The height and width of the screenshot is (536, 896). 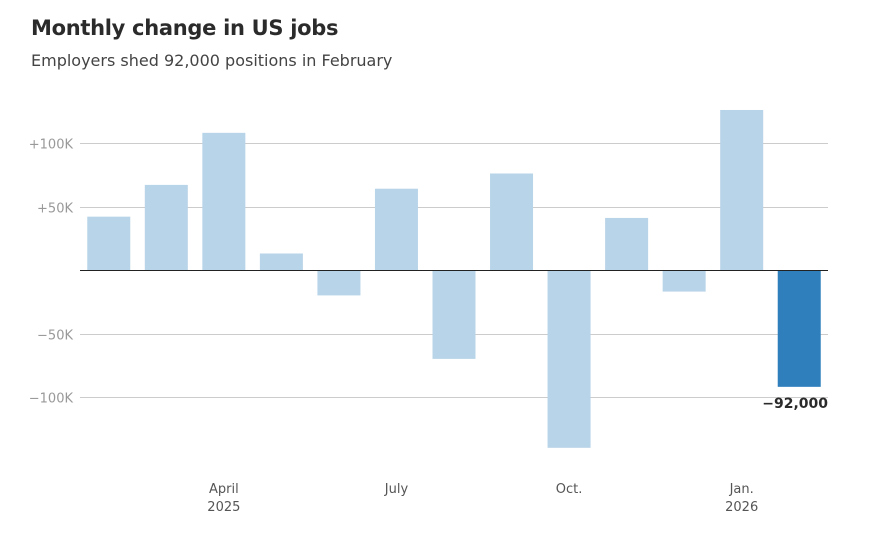 What do you see at coordinates (109, 243) in the screenshot?
I see `bar-feb-2025` at bounding box center [109, 243].